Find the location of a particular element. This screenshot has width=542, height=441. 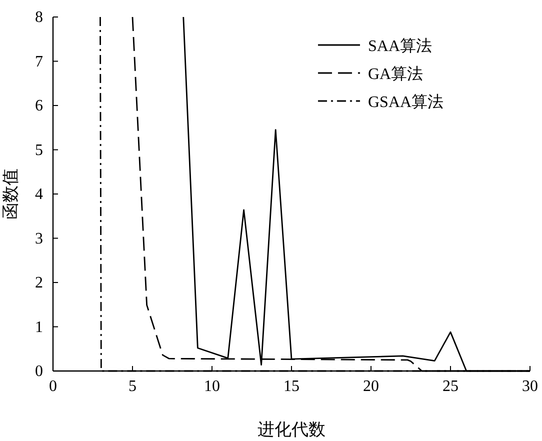

legend-label: GA算法 is located at coordinates (396, 74).